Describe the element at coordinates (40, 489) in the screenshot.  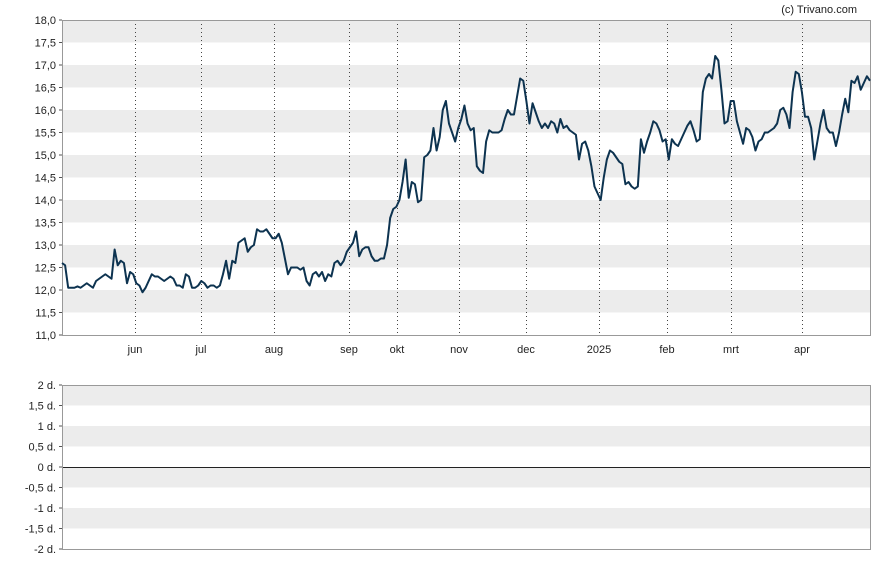
I see `volume-y-tick-label: -0,5 d.` at that location.